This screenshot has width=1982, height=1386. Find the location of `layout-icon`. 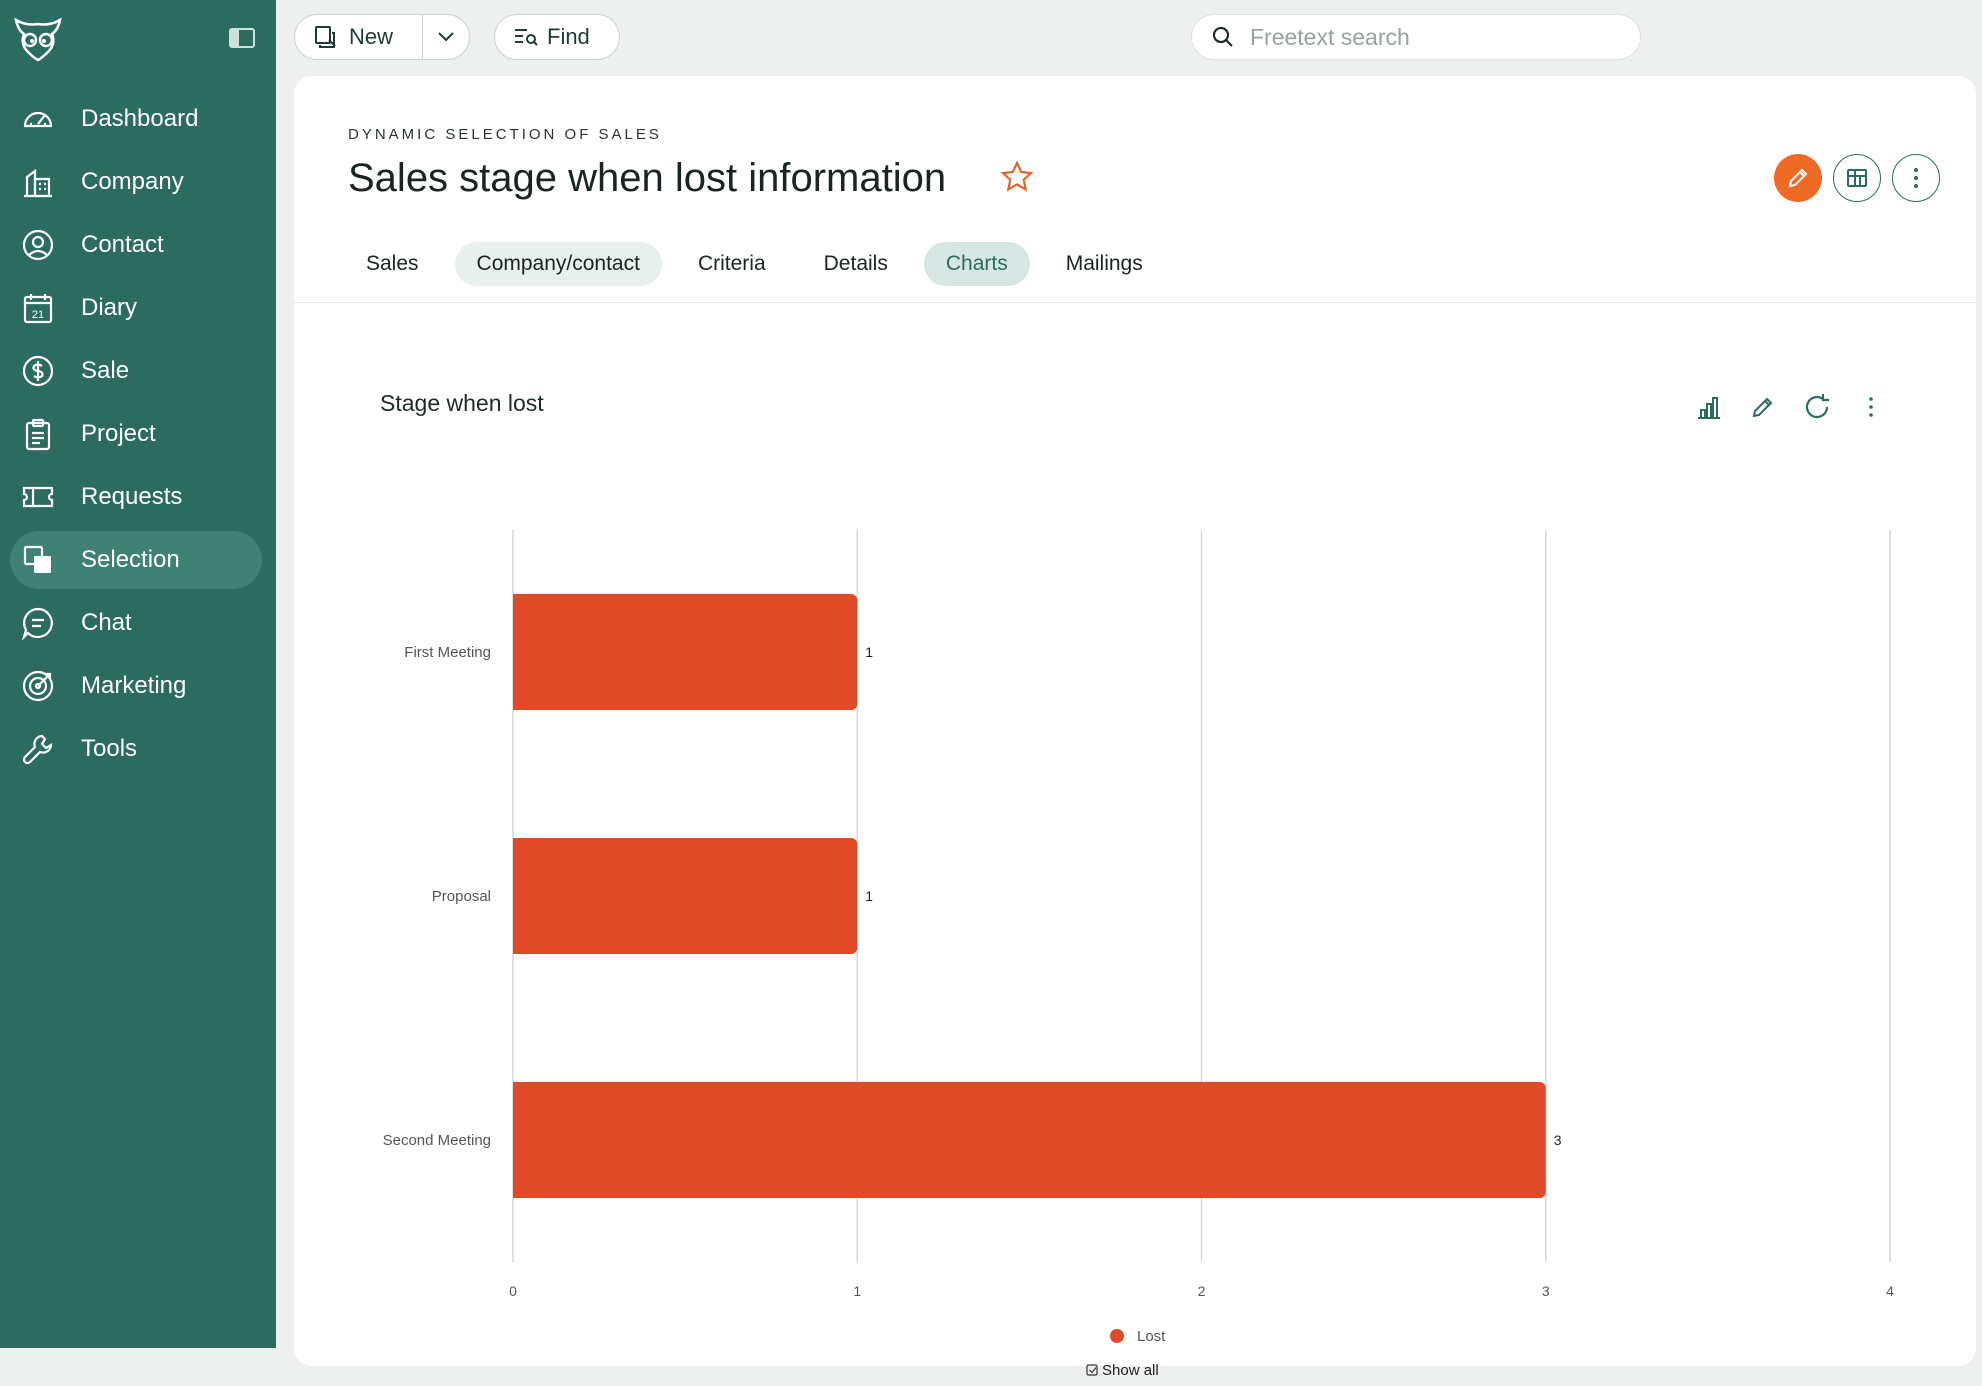

layout-icon is located at coordinates (1857, 178).